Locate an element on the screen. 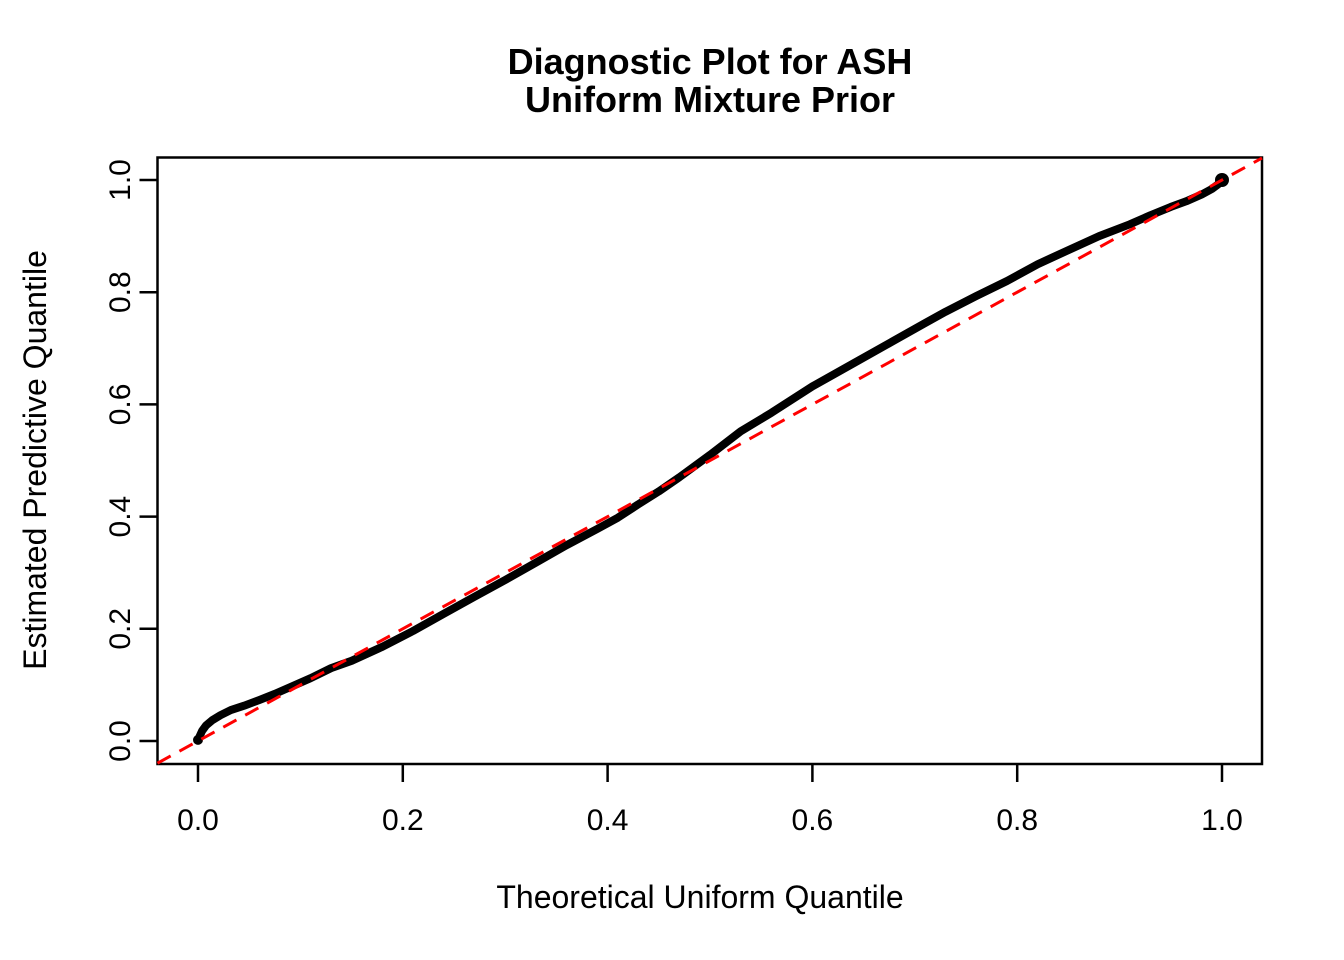 This screenshot has height=960, width=1344. x-tick-label: 0.6 is located at coordinates (813, 820).